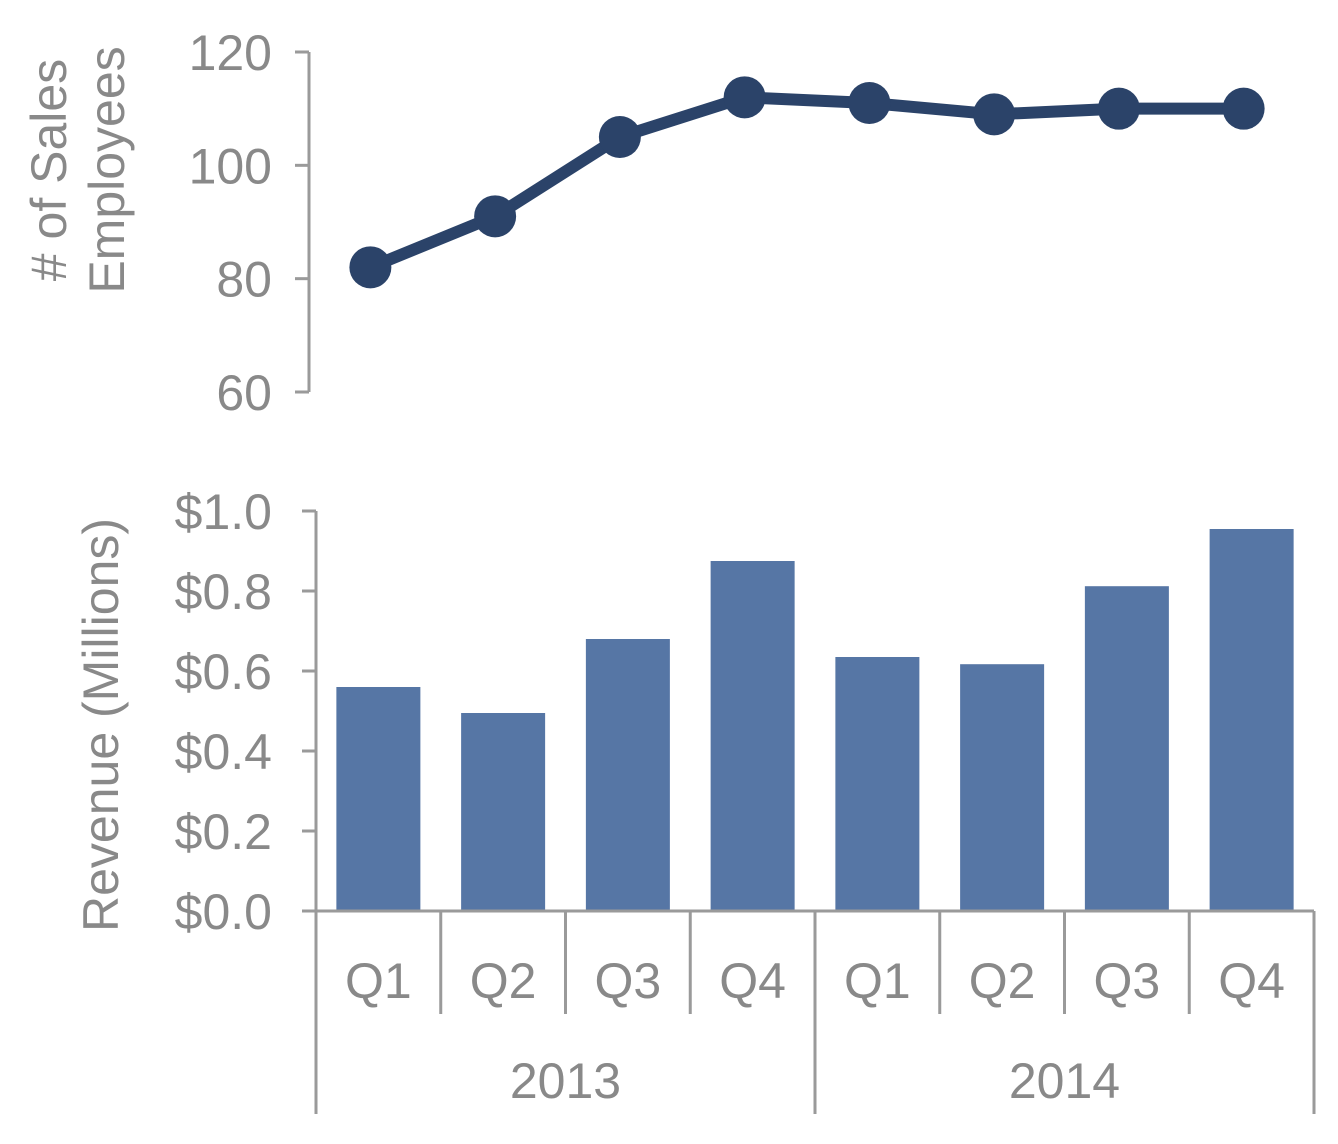 The height and width of the screenshot is (1144, 1338). I want to click on x-group-label: 2014, so click(1064, 1081).